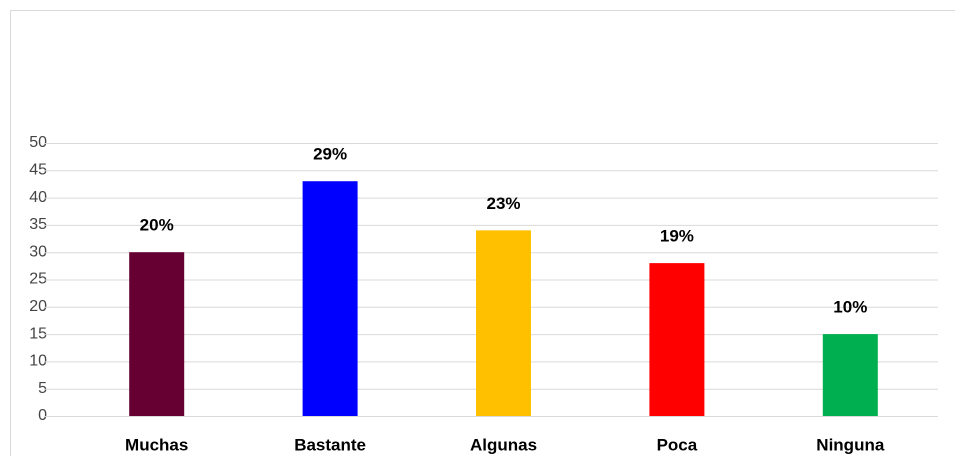 The height and width of the screenshot is (456, 955). What do you see at coordinates (38, 224) in the screenshot?
I see `y-tick-label: 35` at bounding box center [38, 224].